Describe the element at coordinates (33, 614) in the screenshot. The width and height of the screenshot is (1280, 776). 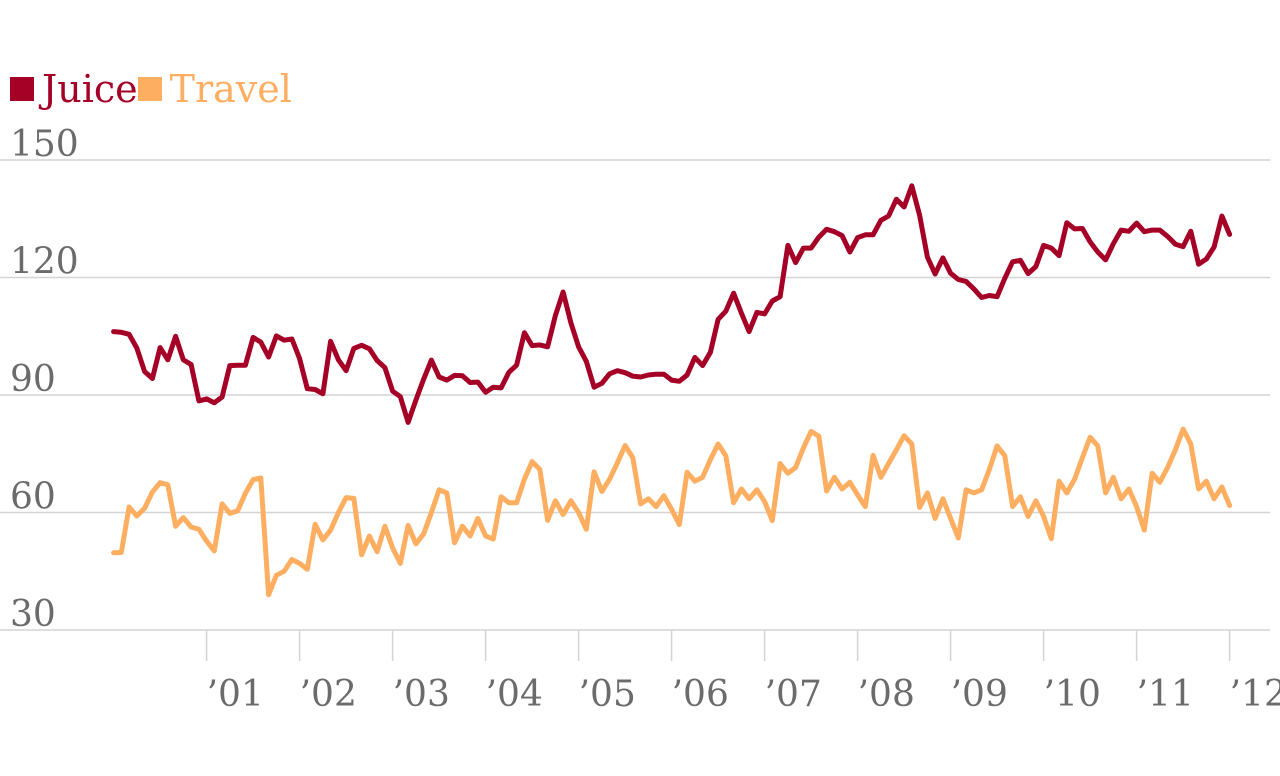
I see `y-tick-label: 30` at that location.